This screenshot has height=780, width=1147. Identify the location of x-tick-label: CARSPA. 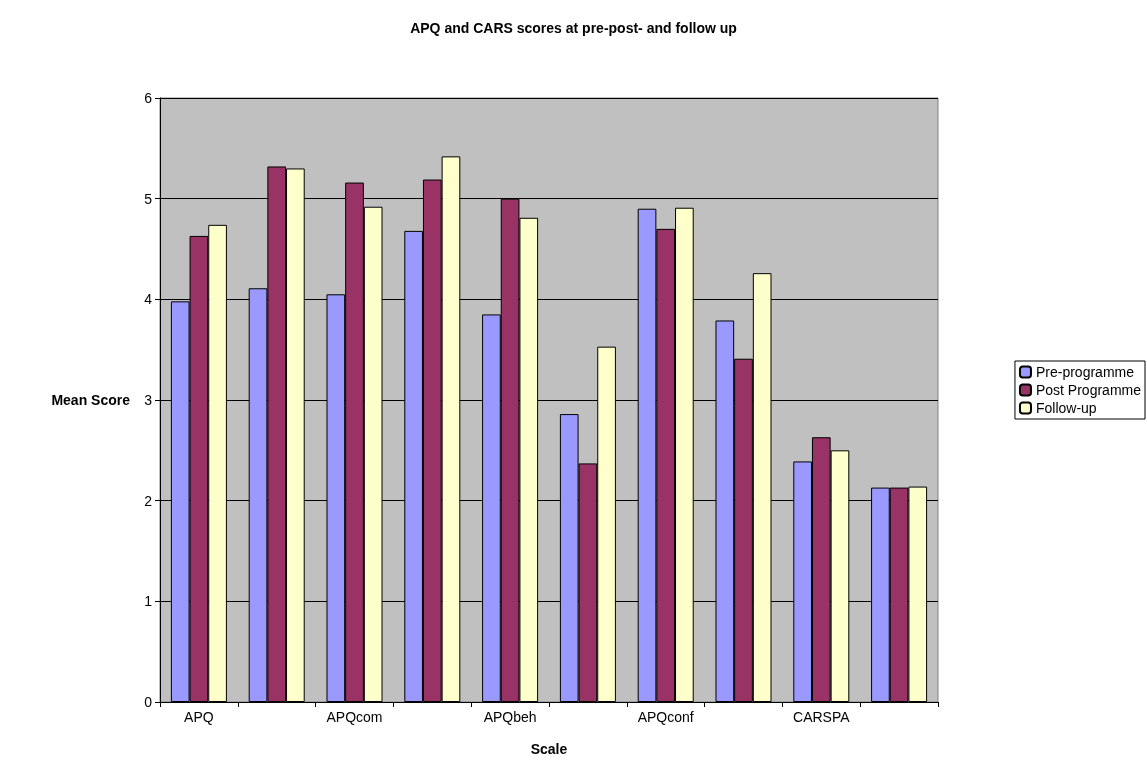
(822, 717).